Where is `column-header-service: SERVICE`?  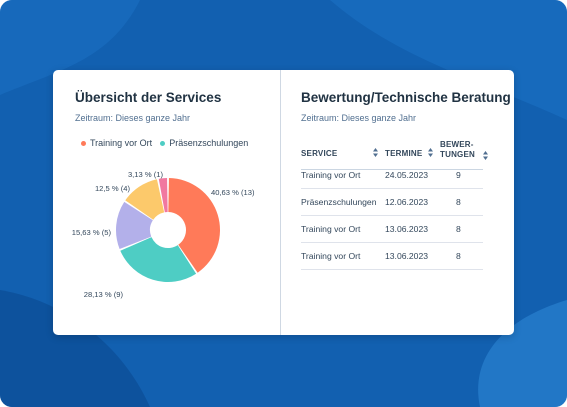 column-header-service: SERVICE is located at coordinates (319, 153).